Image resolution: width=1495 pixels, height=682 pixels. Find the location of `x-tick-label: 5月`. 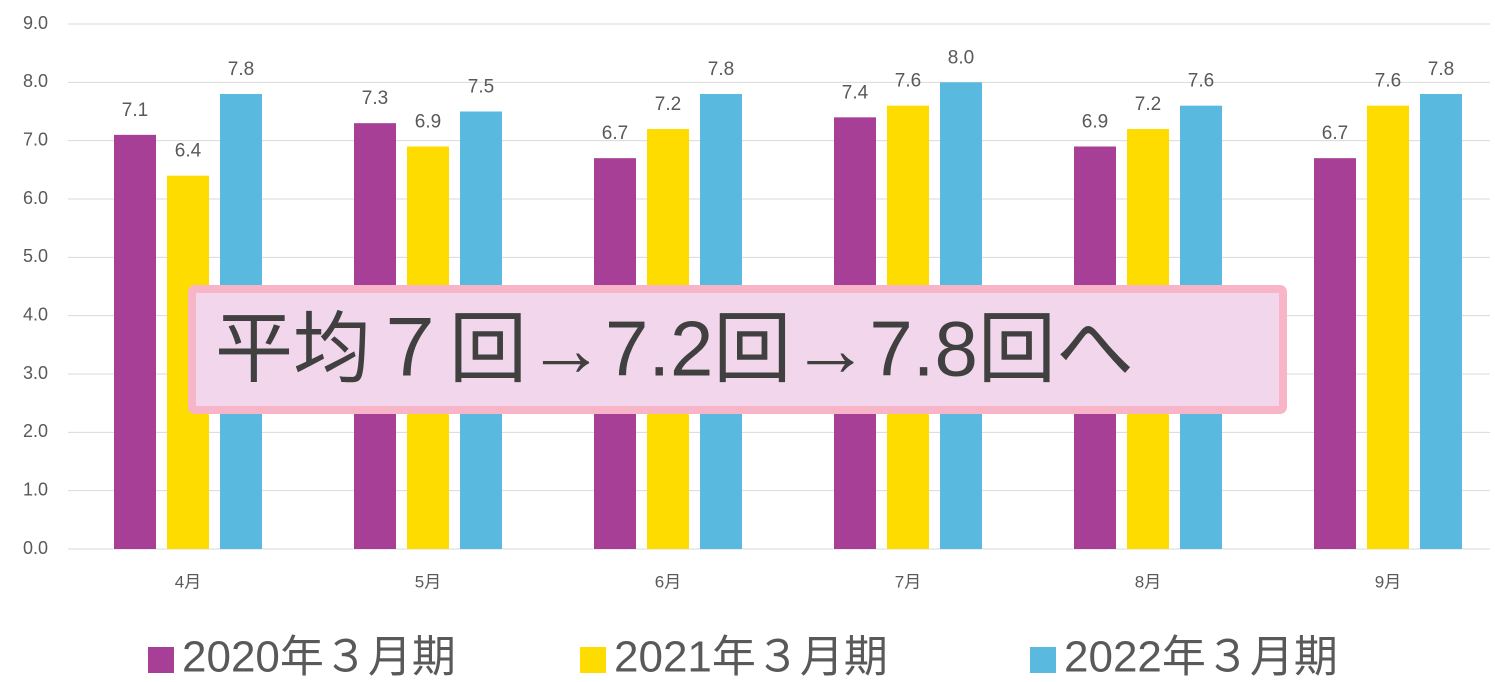

x-tick-label: 5月 is located at coordinates (428, 581).